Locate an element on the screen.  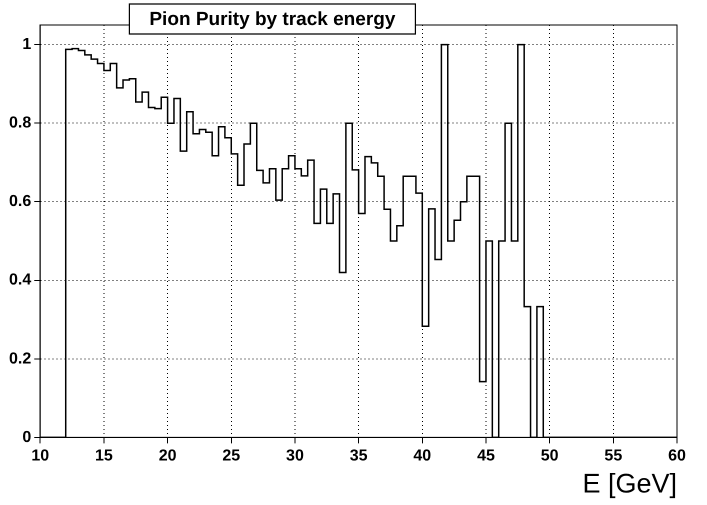
x-tick-label: 45 is located at coordinates (486, 455).